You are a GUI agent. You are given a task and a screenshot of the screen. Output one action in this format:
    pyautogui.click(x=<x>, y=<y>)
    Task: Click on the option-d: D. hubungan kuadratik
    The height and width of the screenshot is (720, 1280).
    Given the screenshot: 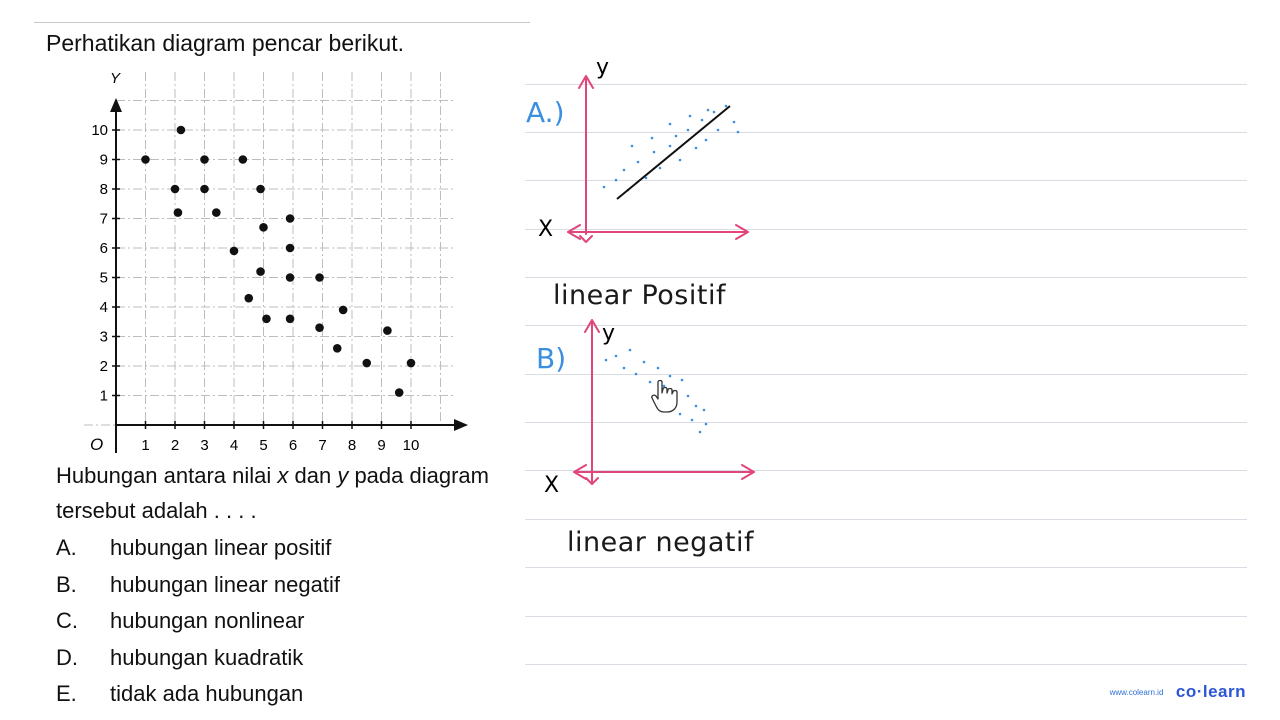 What is the action you would take?
    pyautogui.click(x=198, y=658)
    